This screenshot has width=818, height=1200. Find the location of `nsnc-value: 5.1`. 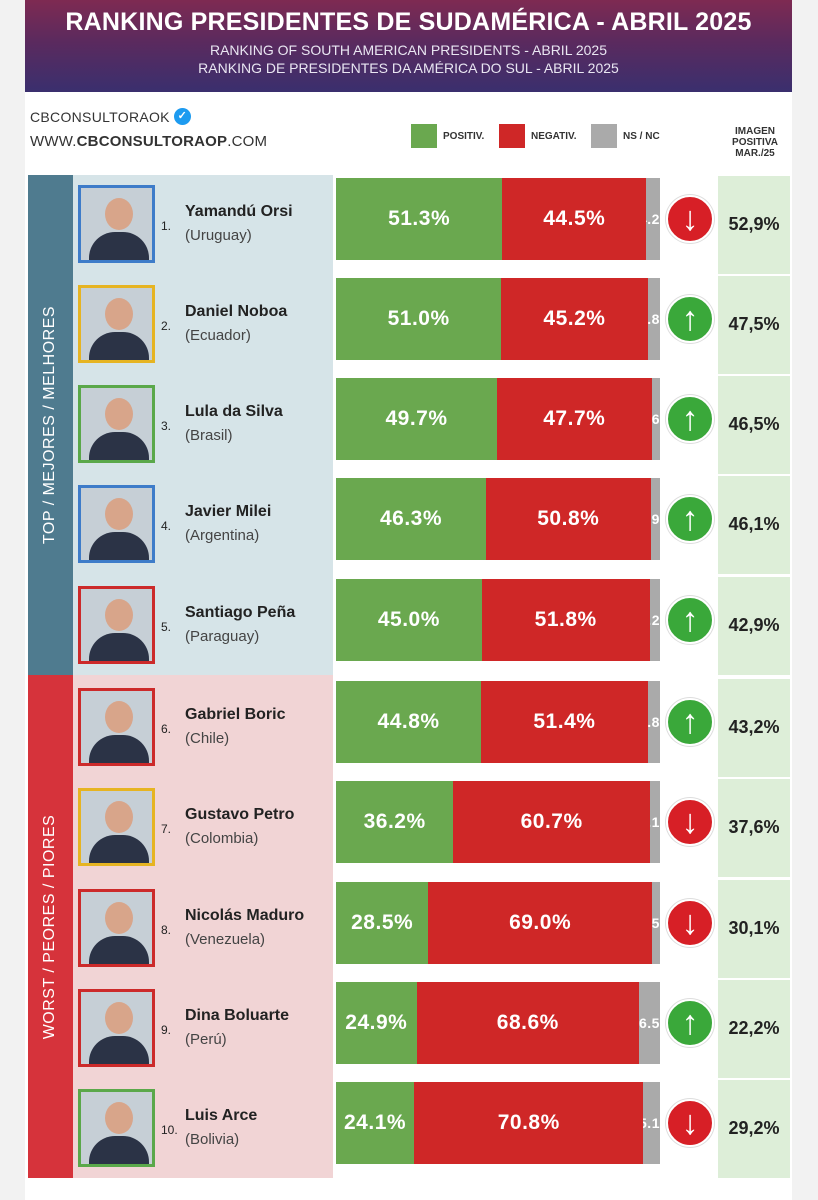

nsnc-value: 5.1 is located at coordinates (651, 1123).